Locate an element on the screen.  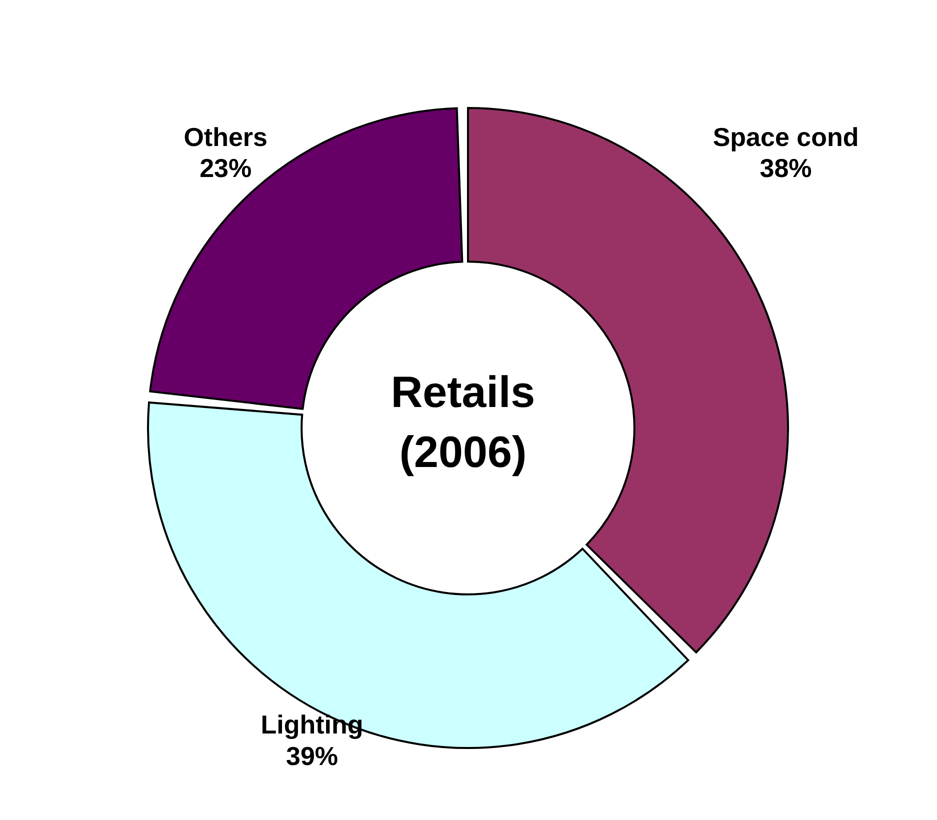
data-label: 23% is located at coordinates (226, 168).